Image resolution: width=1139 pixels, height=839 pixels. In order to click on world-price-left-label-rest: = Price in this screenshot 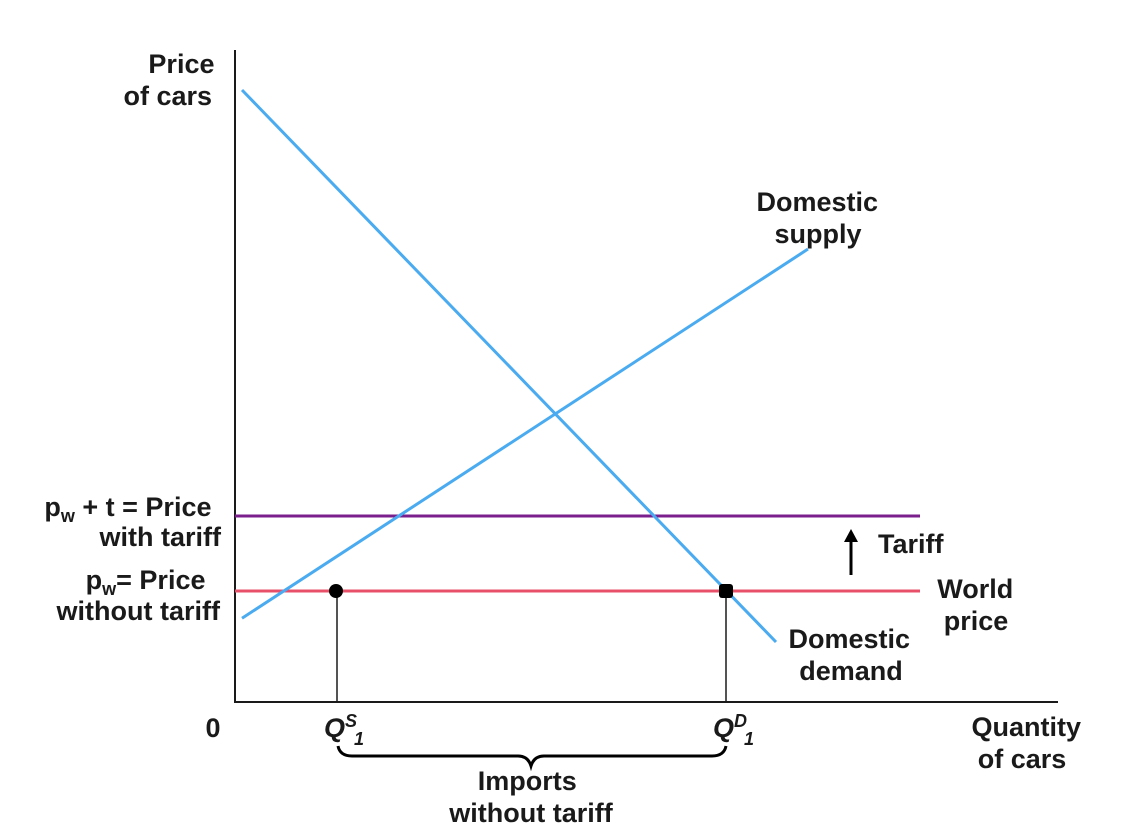, I will do `click(160, 580)`.